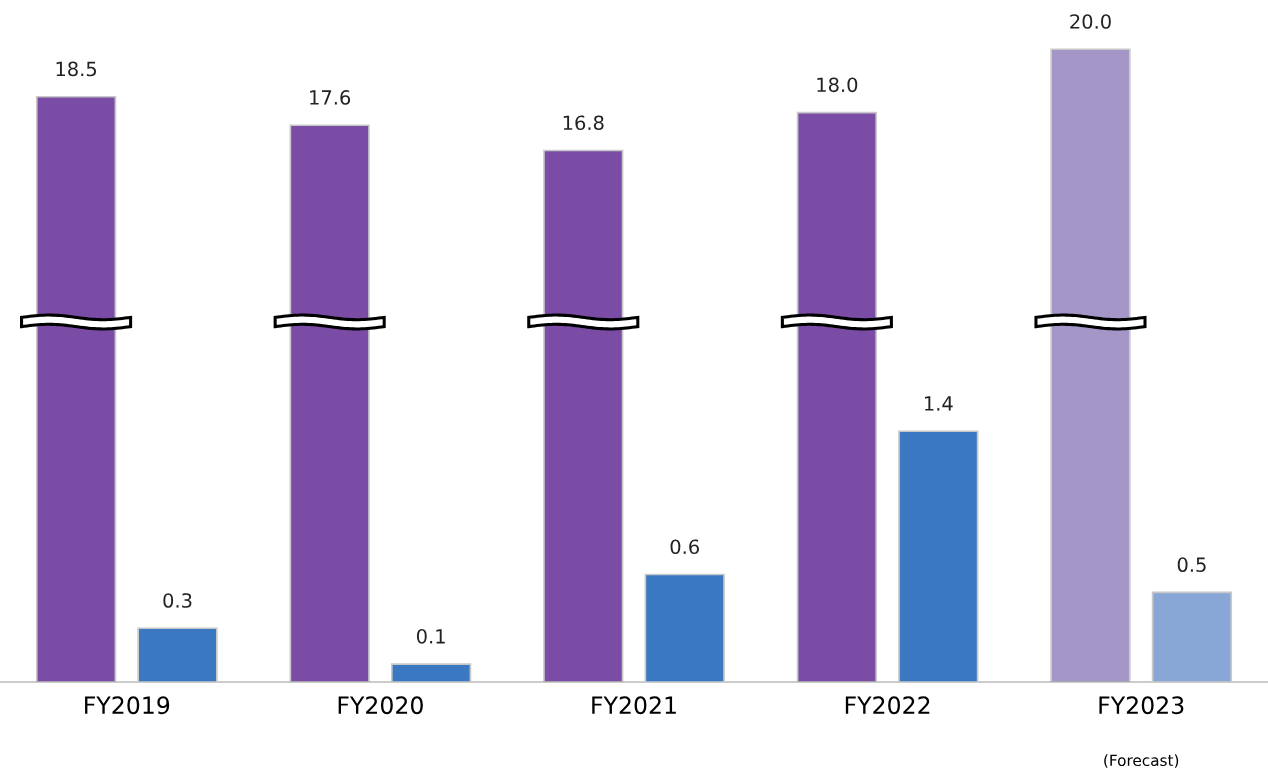  What do you see at coordinates (887, 705) in the screenshot?
I see `x-tick-label: FY2022` at bounding box center [887, 705].